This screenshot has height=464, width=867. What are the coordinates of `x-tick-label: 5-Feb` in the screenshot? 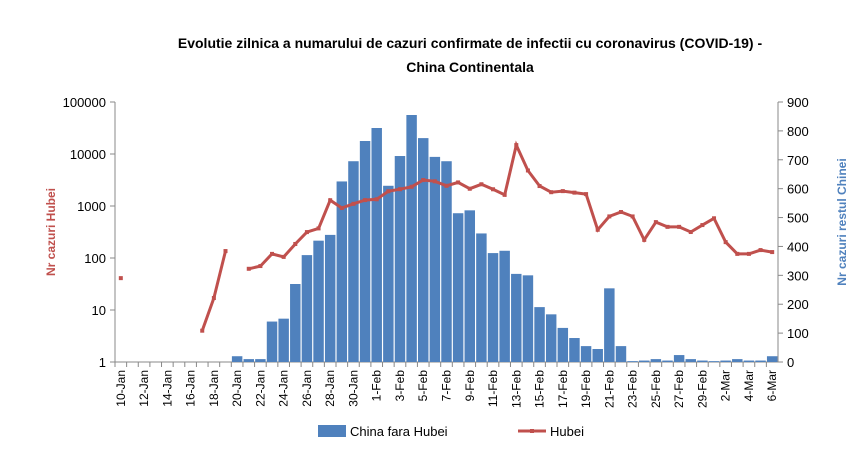 It's located at (423, 386).